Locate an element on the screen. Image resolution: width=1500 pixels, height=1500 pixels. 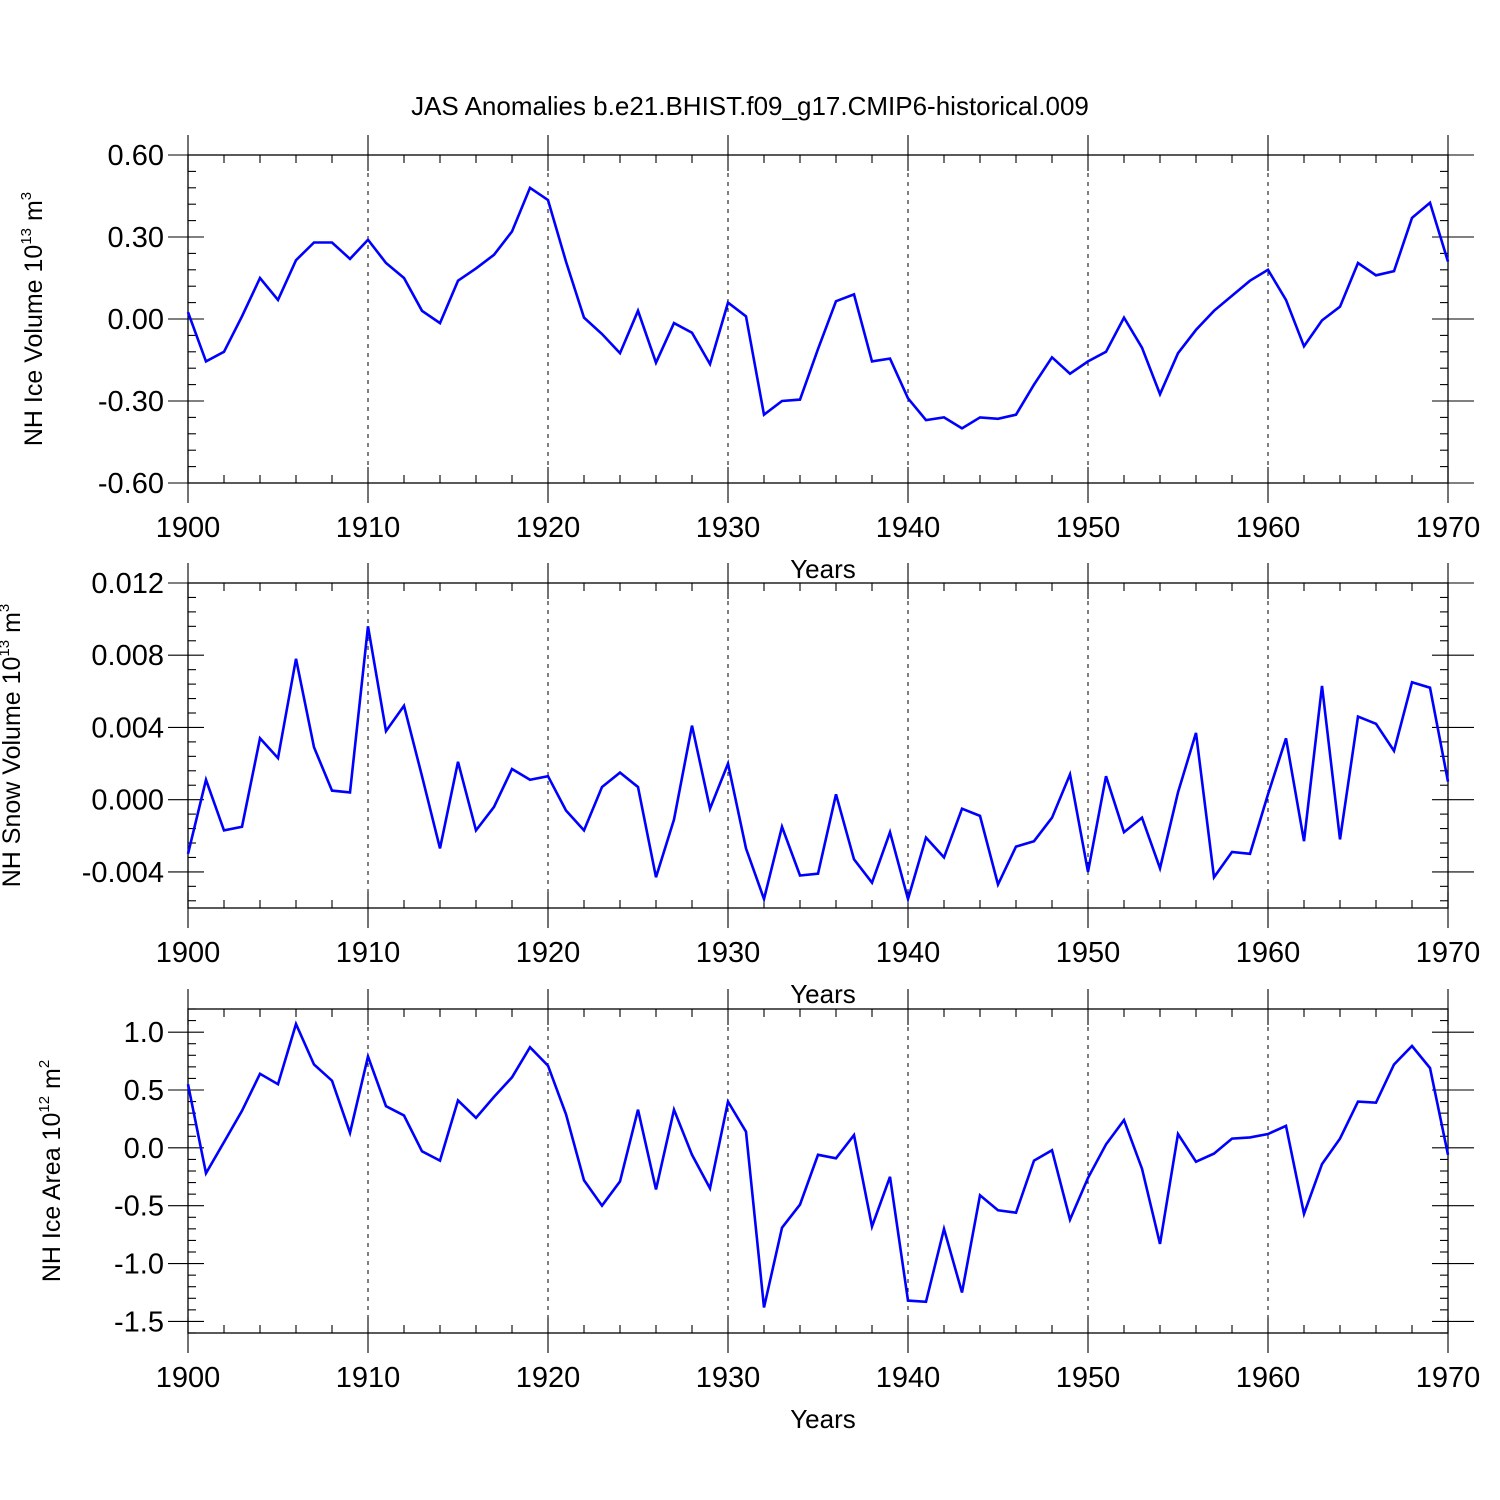
y-axis-label-superscript: 12 is located at coordinates (44, 1104).